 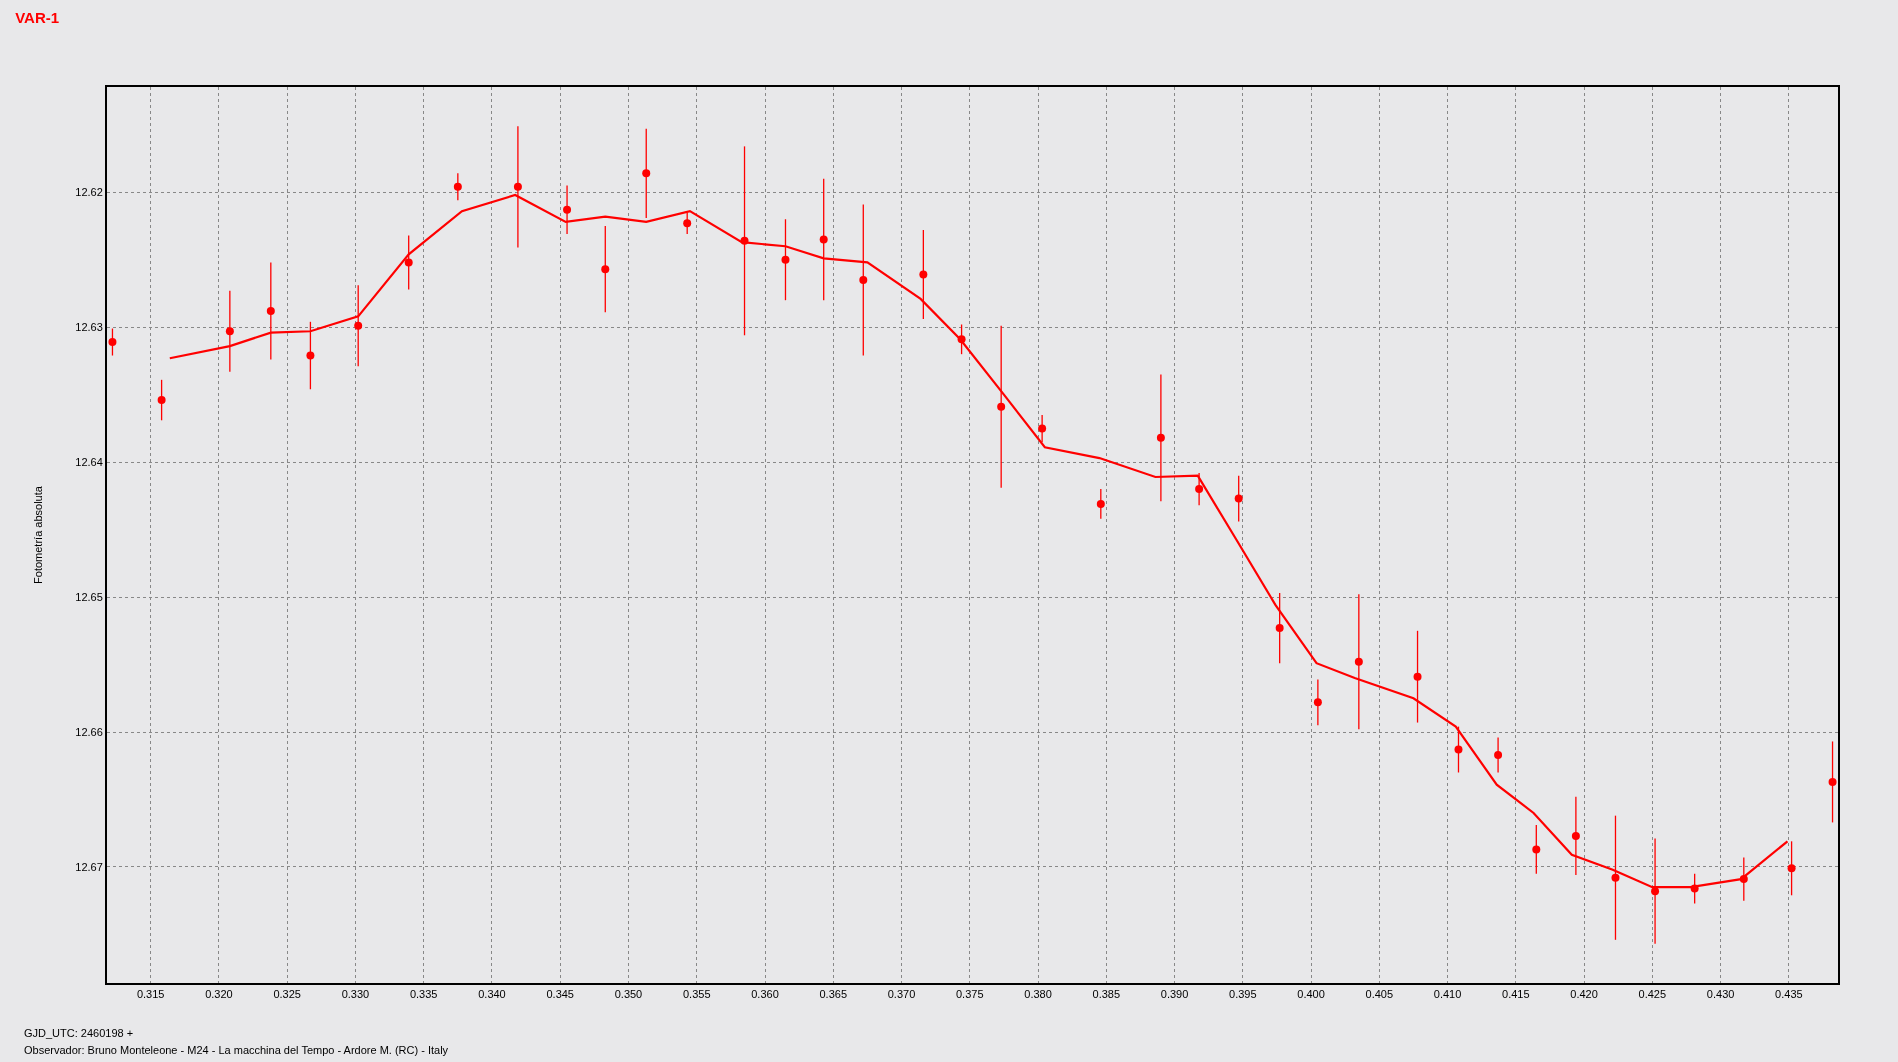 What do you see at coordinates (89, 596) in the screenshot?
I see `y-tick-label: 12.65` at bounding box center [89, 596].